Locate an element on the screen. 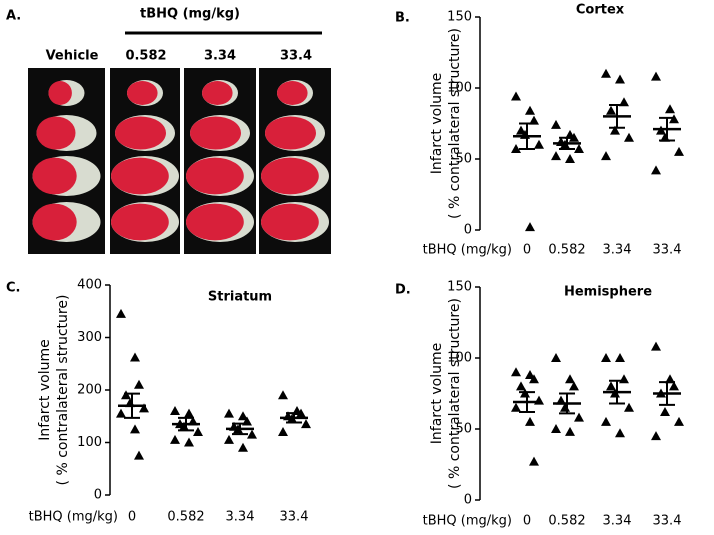 This screenshot has height=535, width=714. panel-label: A. is located at coordinates (13, 16).